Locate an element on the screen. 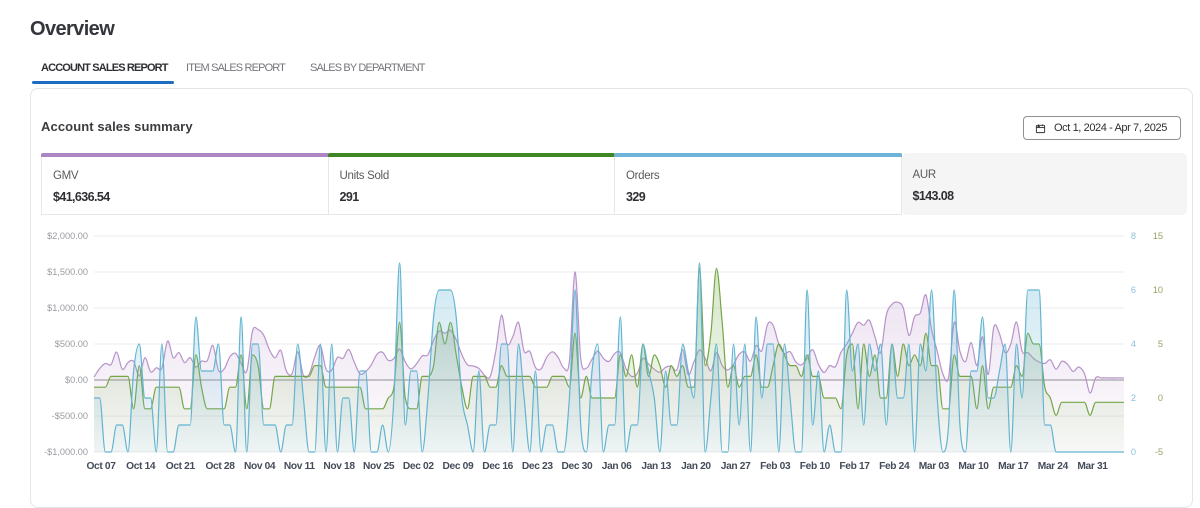 This screenshot has width=1200, height=508. svg-text: Jan 27 is located at coordinates (736, 466).